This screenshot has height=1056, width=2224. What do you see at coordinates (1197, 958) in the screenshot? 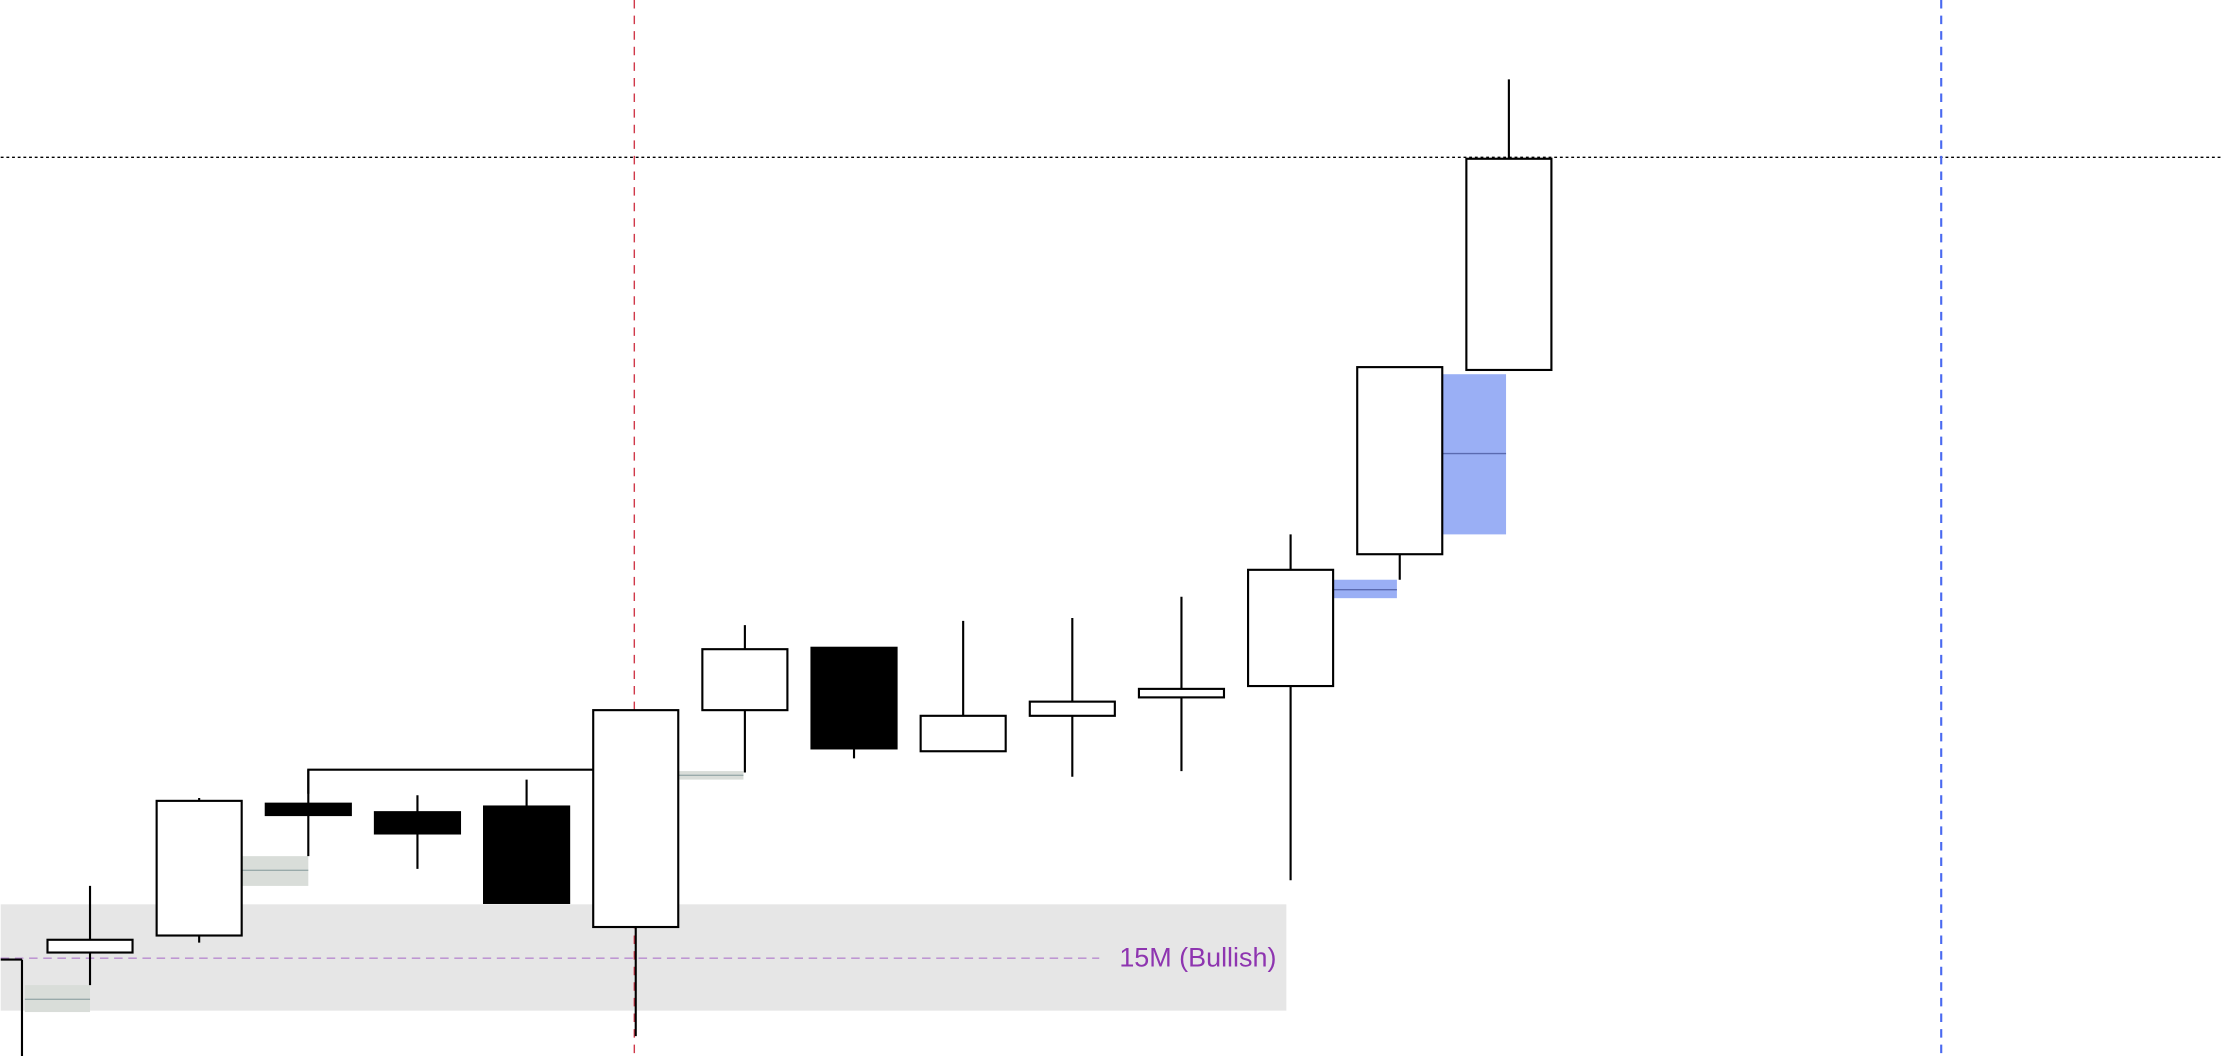
I see `zone-label: 15M (Bullish)` at bounding box center [1197, 958].